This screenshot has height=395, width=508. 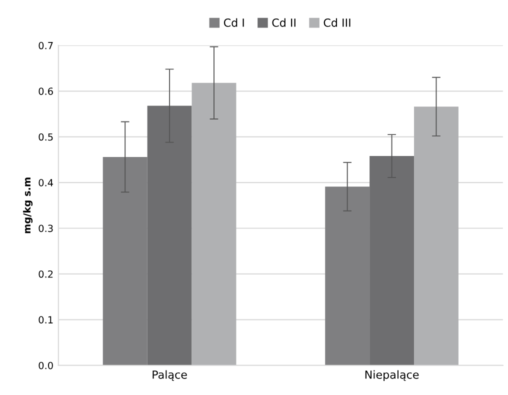 I want to click on y-tick-label: 0.0, so click(x=45, y=366).